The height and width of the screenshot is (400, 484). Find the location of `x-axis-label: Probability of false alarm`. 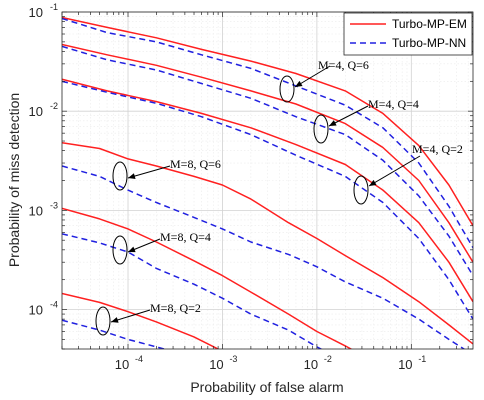

x-axis-label: Probability of false alarm is located at coordinates (266, 387).